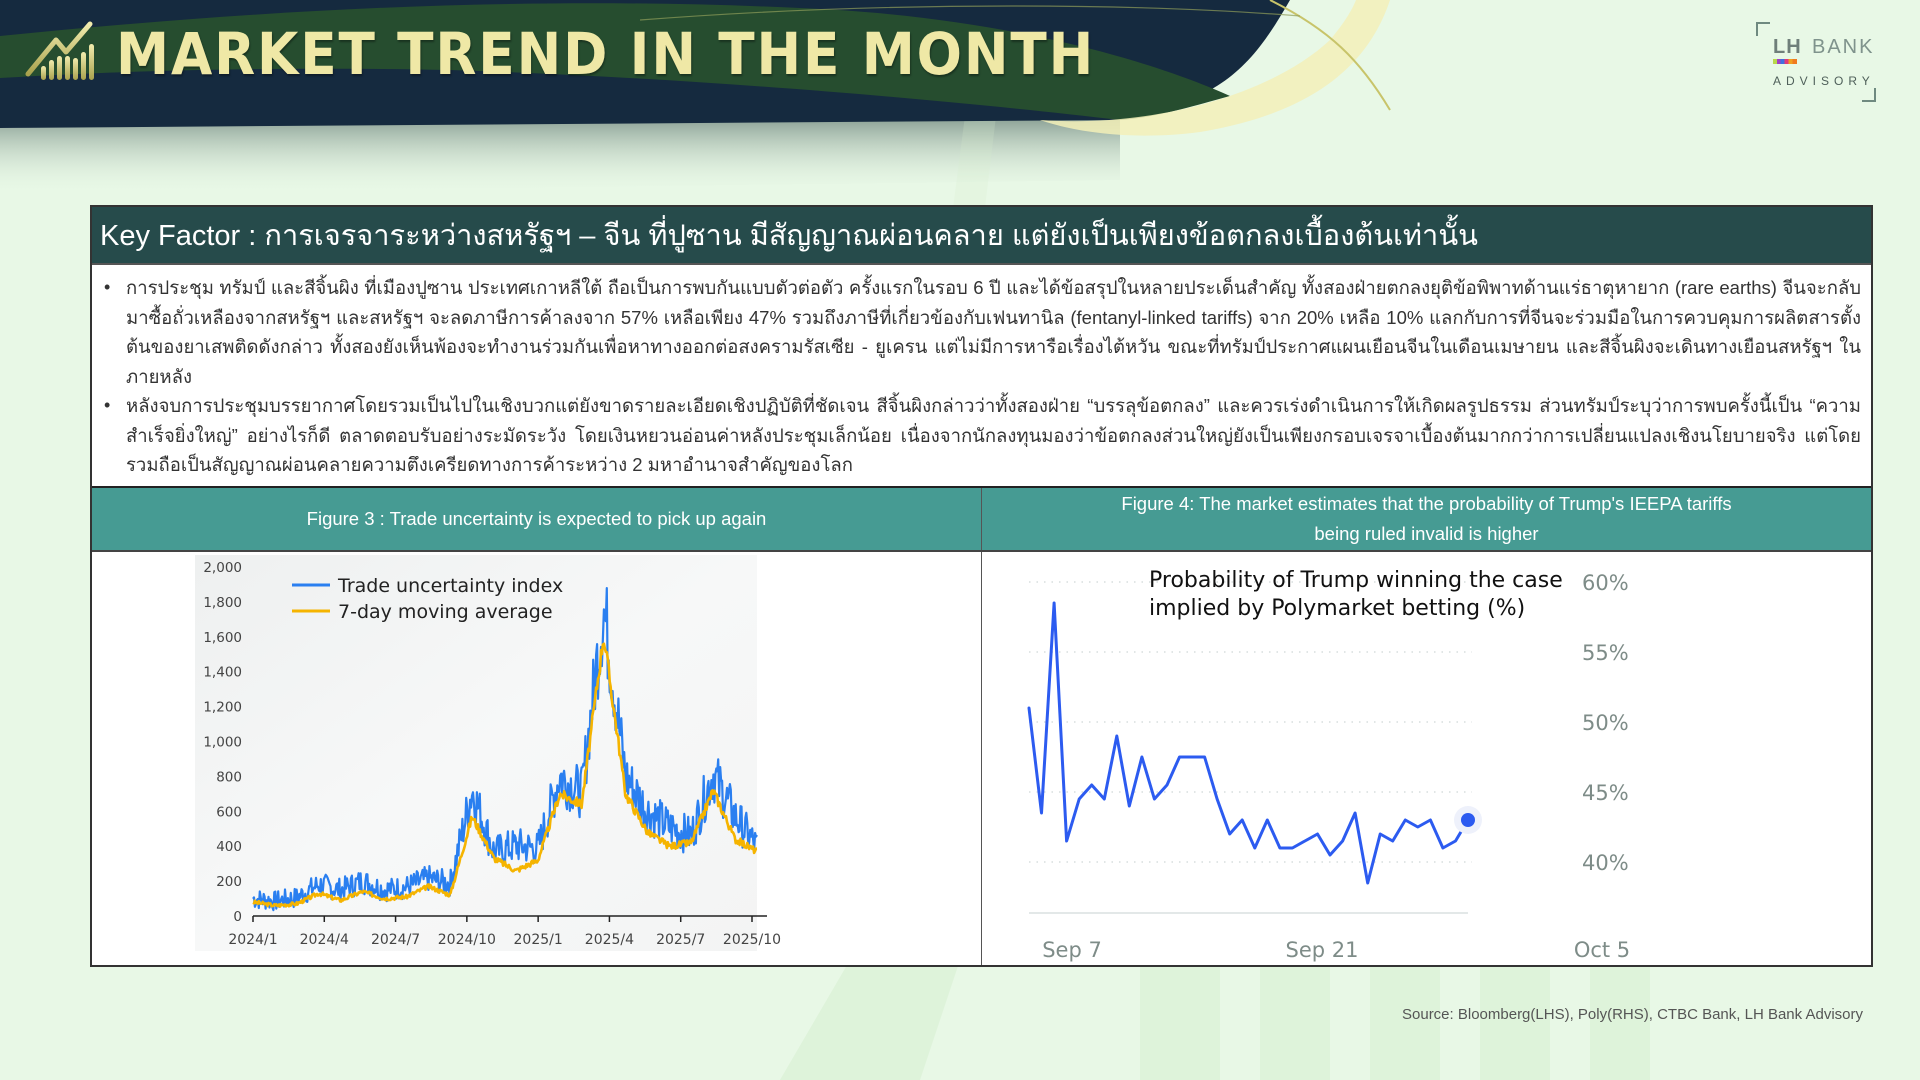  What do you see at coordinates (1602, 950) in the screenshot?
I see `x-tick-label: Oct 5` at bounding box center [1602, 950].